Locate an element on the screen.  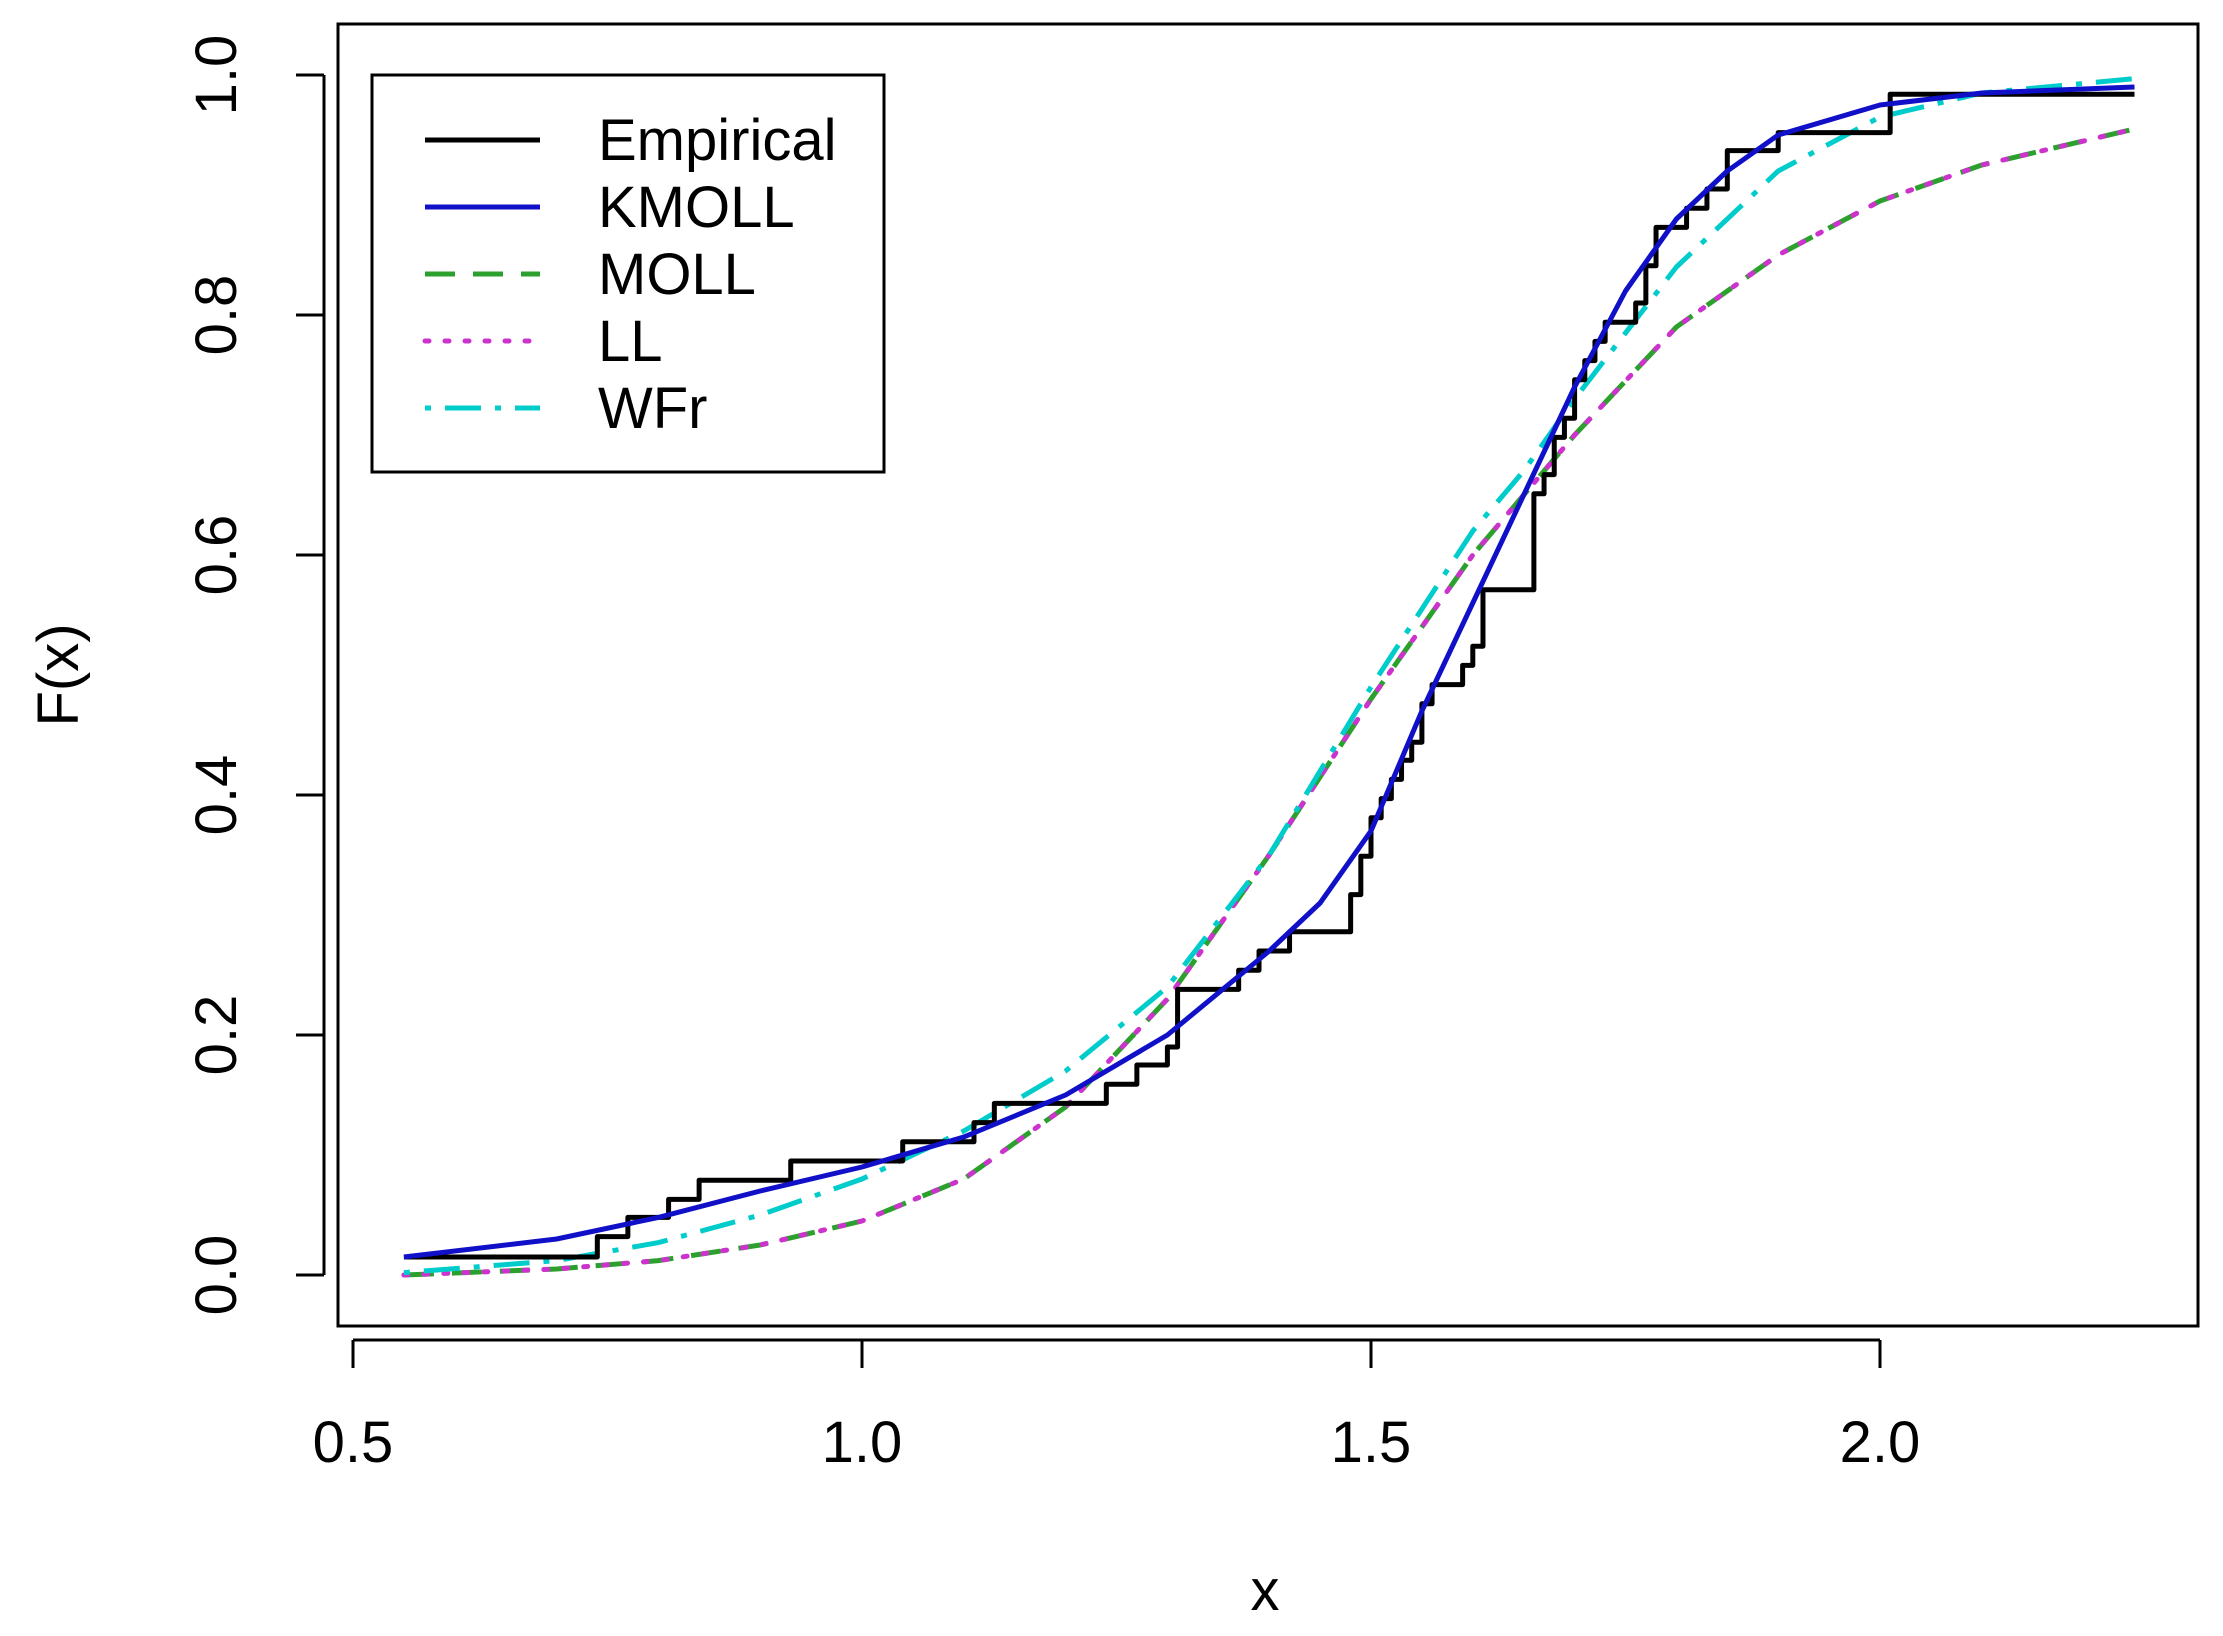
x-tick-label: 1.0 is located at coordinates (862, 1442).